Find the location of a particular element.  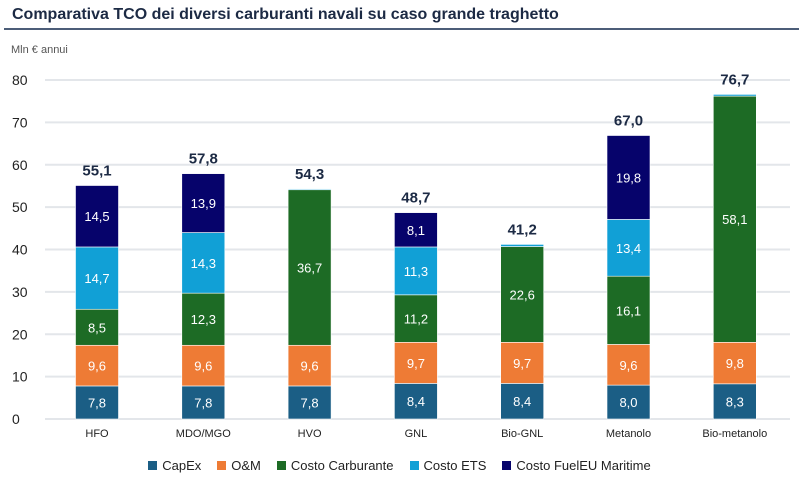

x-tick-label: HVO is located at coordinates (310, 434).